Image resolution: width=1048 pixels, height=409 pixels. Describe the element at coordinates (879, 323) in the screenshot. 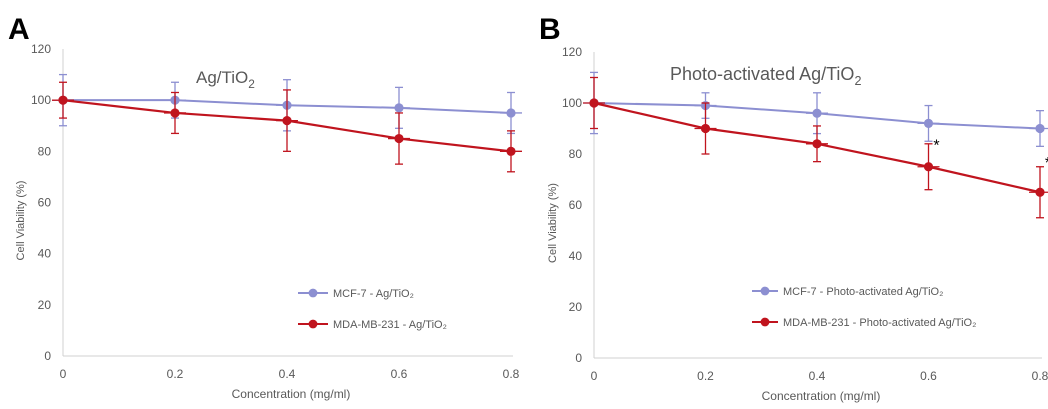

I see `legend-label: MDA-MB-231 - Photo-activated Ag/TiO₂` at that location.